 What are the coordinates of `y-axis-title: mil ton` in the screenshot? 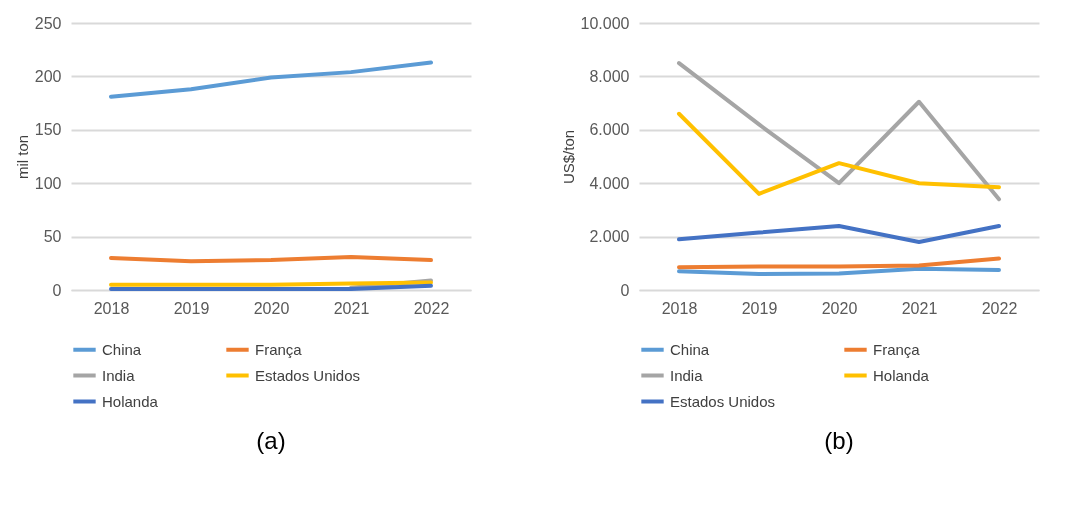 It's located at (22, 157).